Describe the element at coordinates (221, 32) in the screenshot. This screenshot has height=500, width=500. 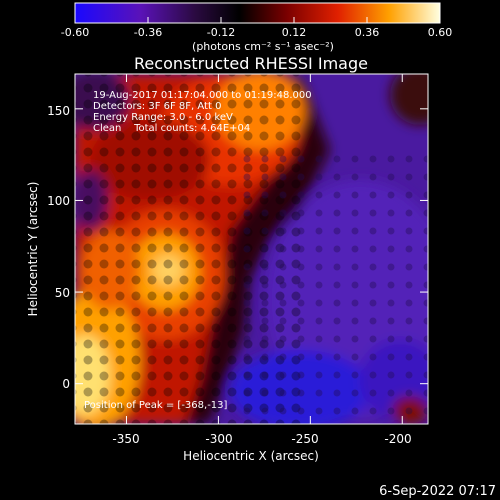
I see `colorbar-tick-label: -0.12` at that location.